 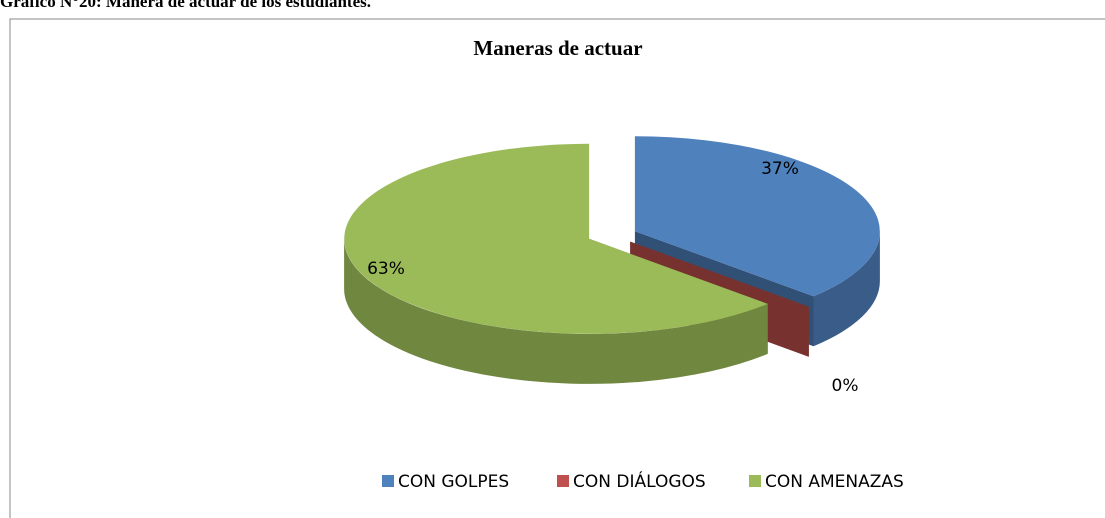 What do you see at coordinates (557, 48) in the screenshot?
I see `chart-title: Maneras de actuar` at bounding box center [557, 48].